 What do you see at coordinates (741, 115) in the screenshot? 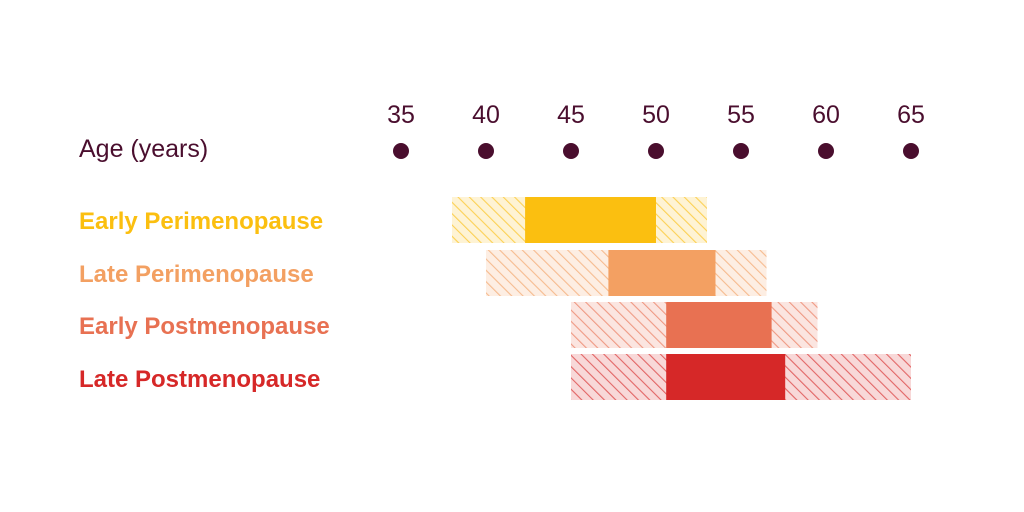
I see `tick-label-55: 55` at bounding box center [741, 115].